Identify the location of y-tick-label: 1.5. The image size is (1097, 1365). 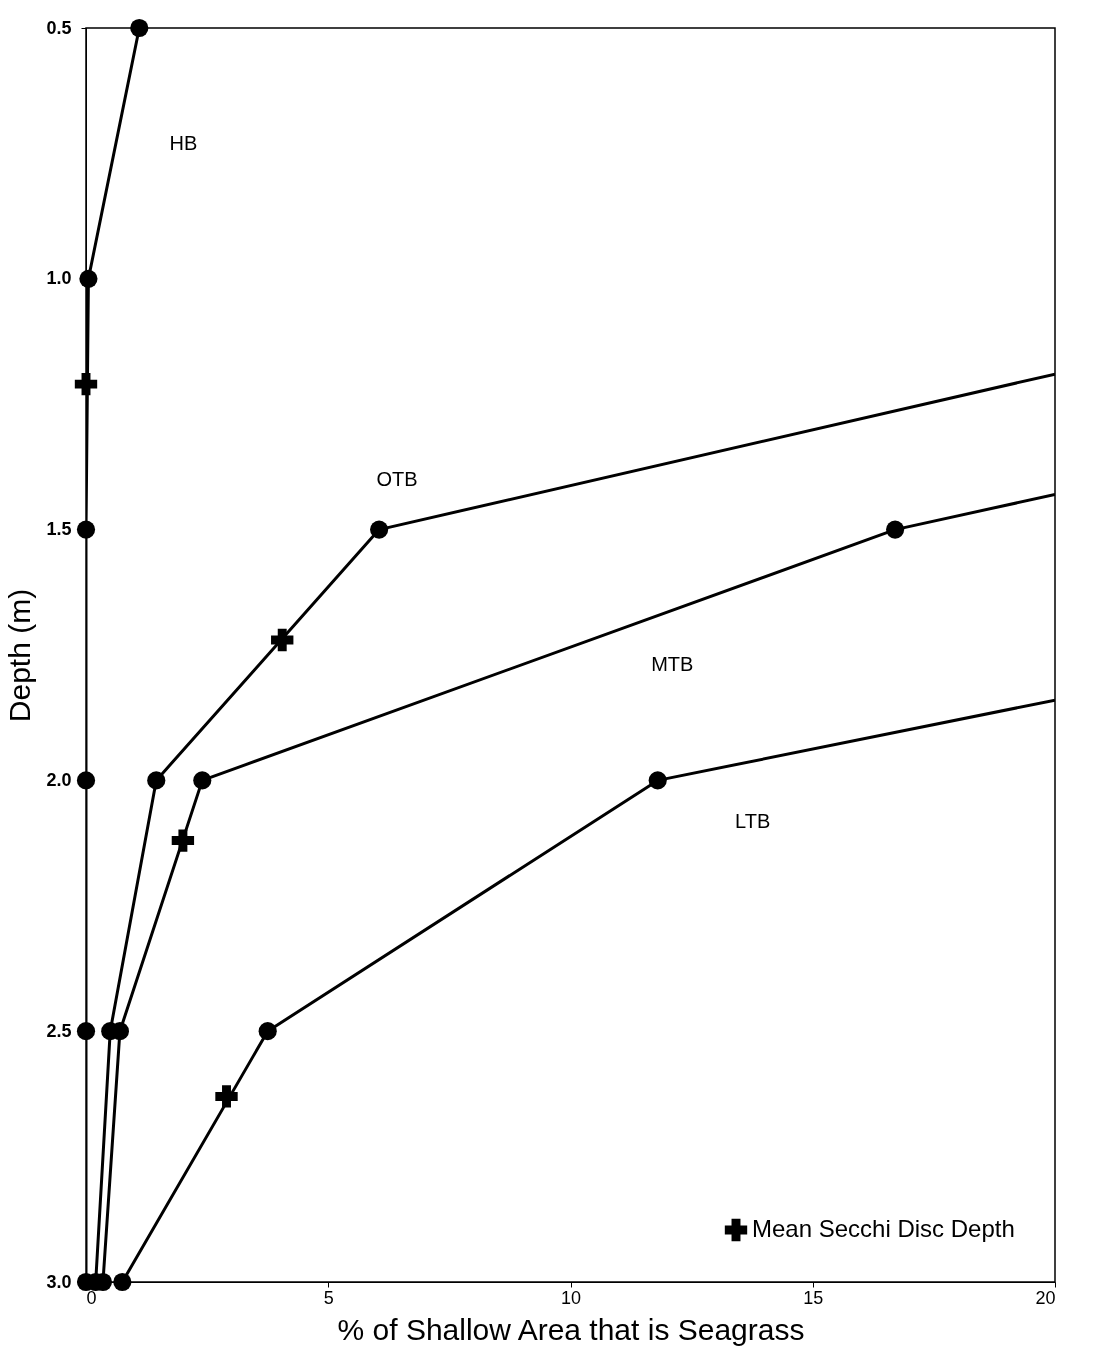
(59, 529).